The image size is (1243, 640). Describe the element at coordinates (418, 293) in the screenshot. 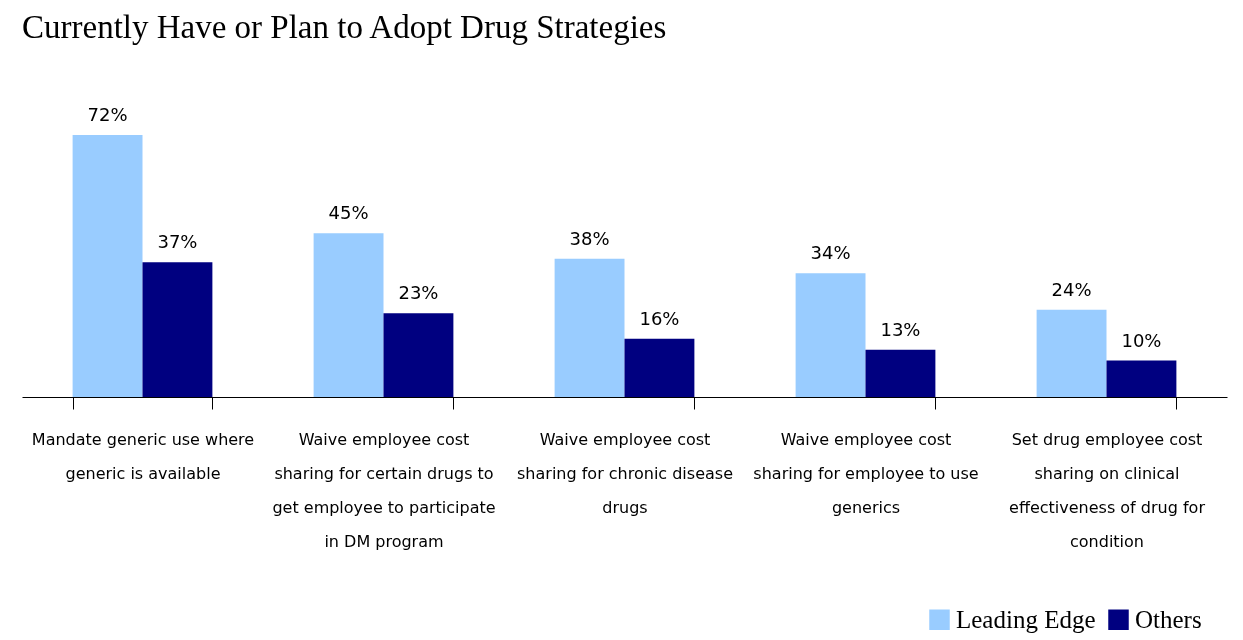

I see `data-label: 23%` at that location.